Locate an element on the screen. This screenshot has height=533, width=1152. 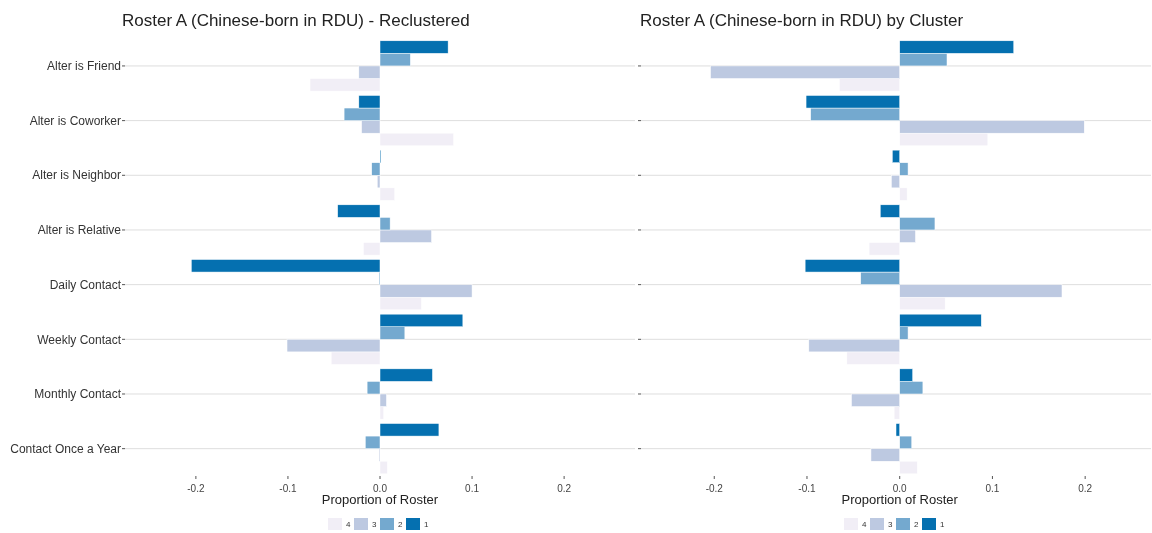
y-tick-label: Alter is Friend is located at coordinates (83, 66).